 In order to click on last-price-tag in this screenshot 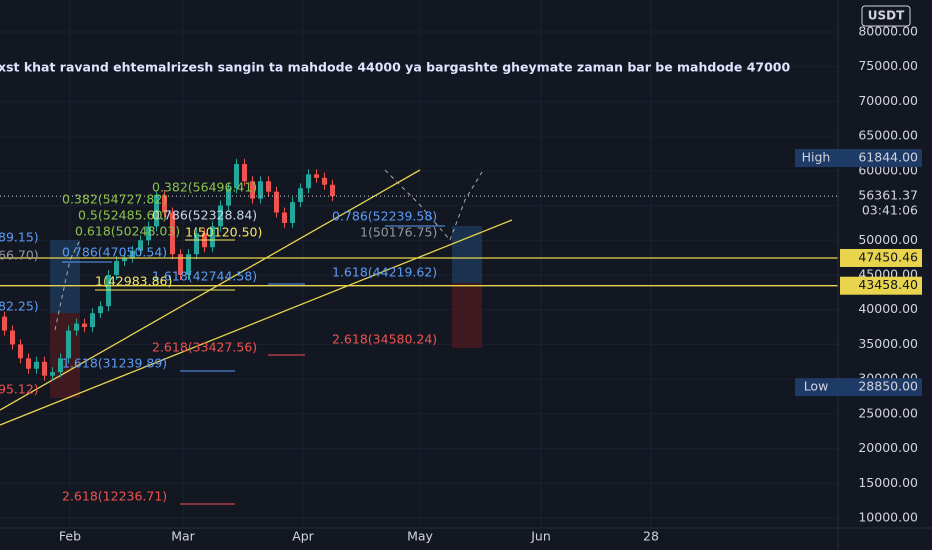, I will do `click(881, 202)`.